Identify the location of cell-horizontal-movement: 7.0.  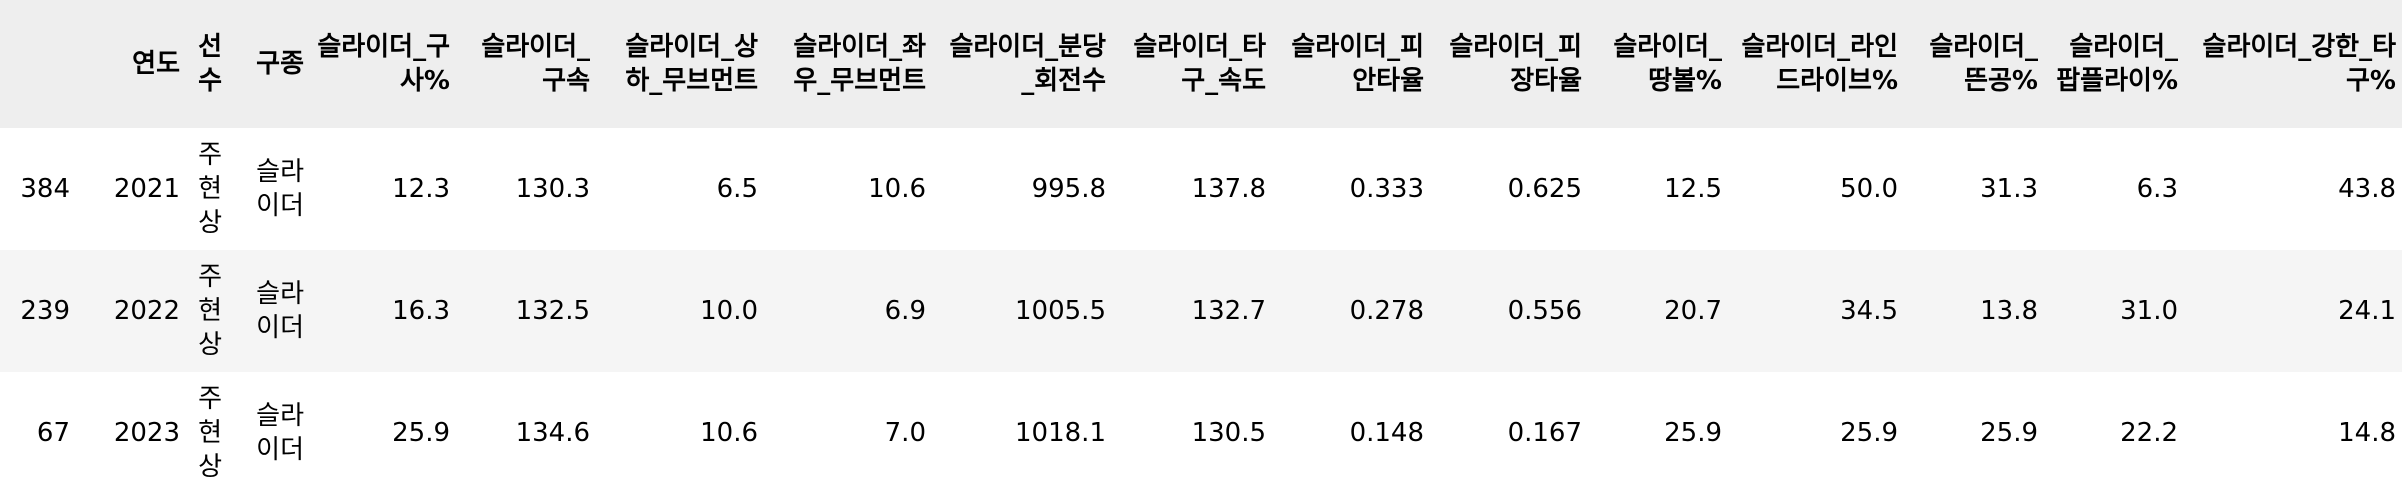
(905, 433).